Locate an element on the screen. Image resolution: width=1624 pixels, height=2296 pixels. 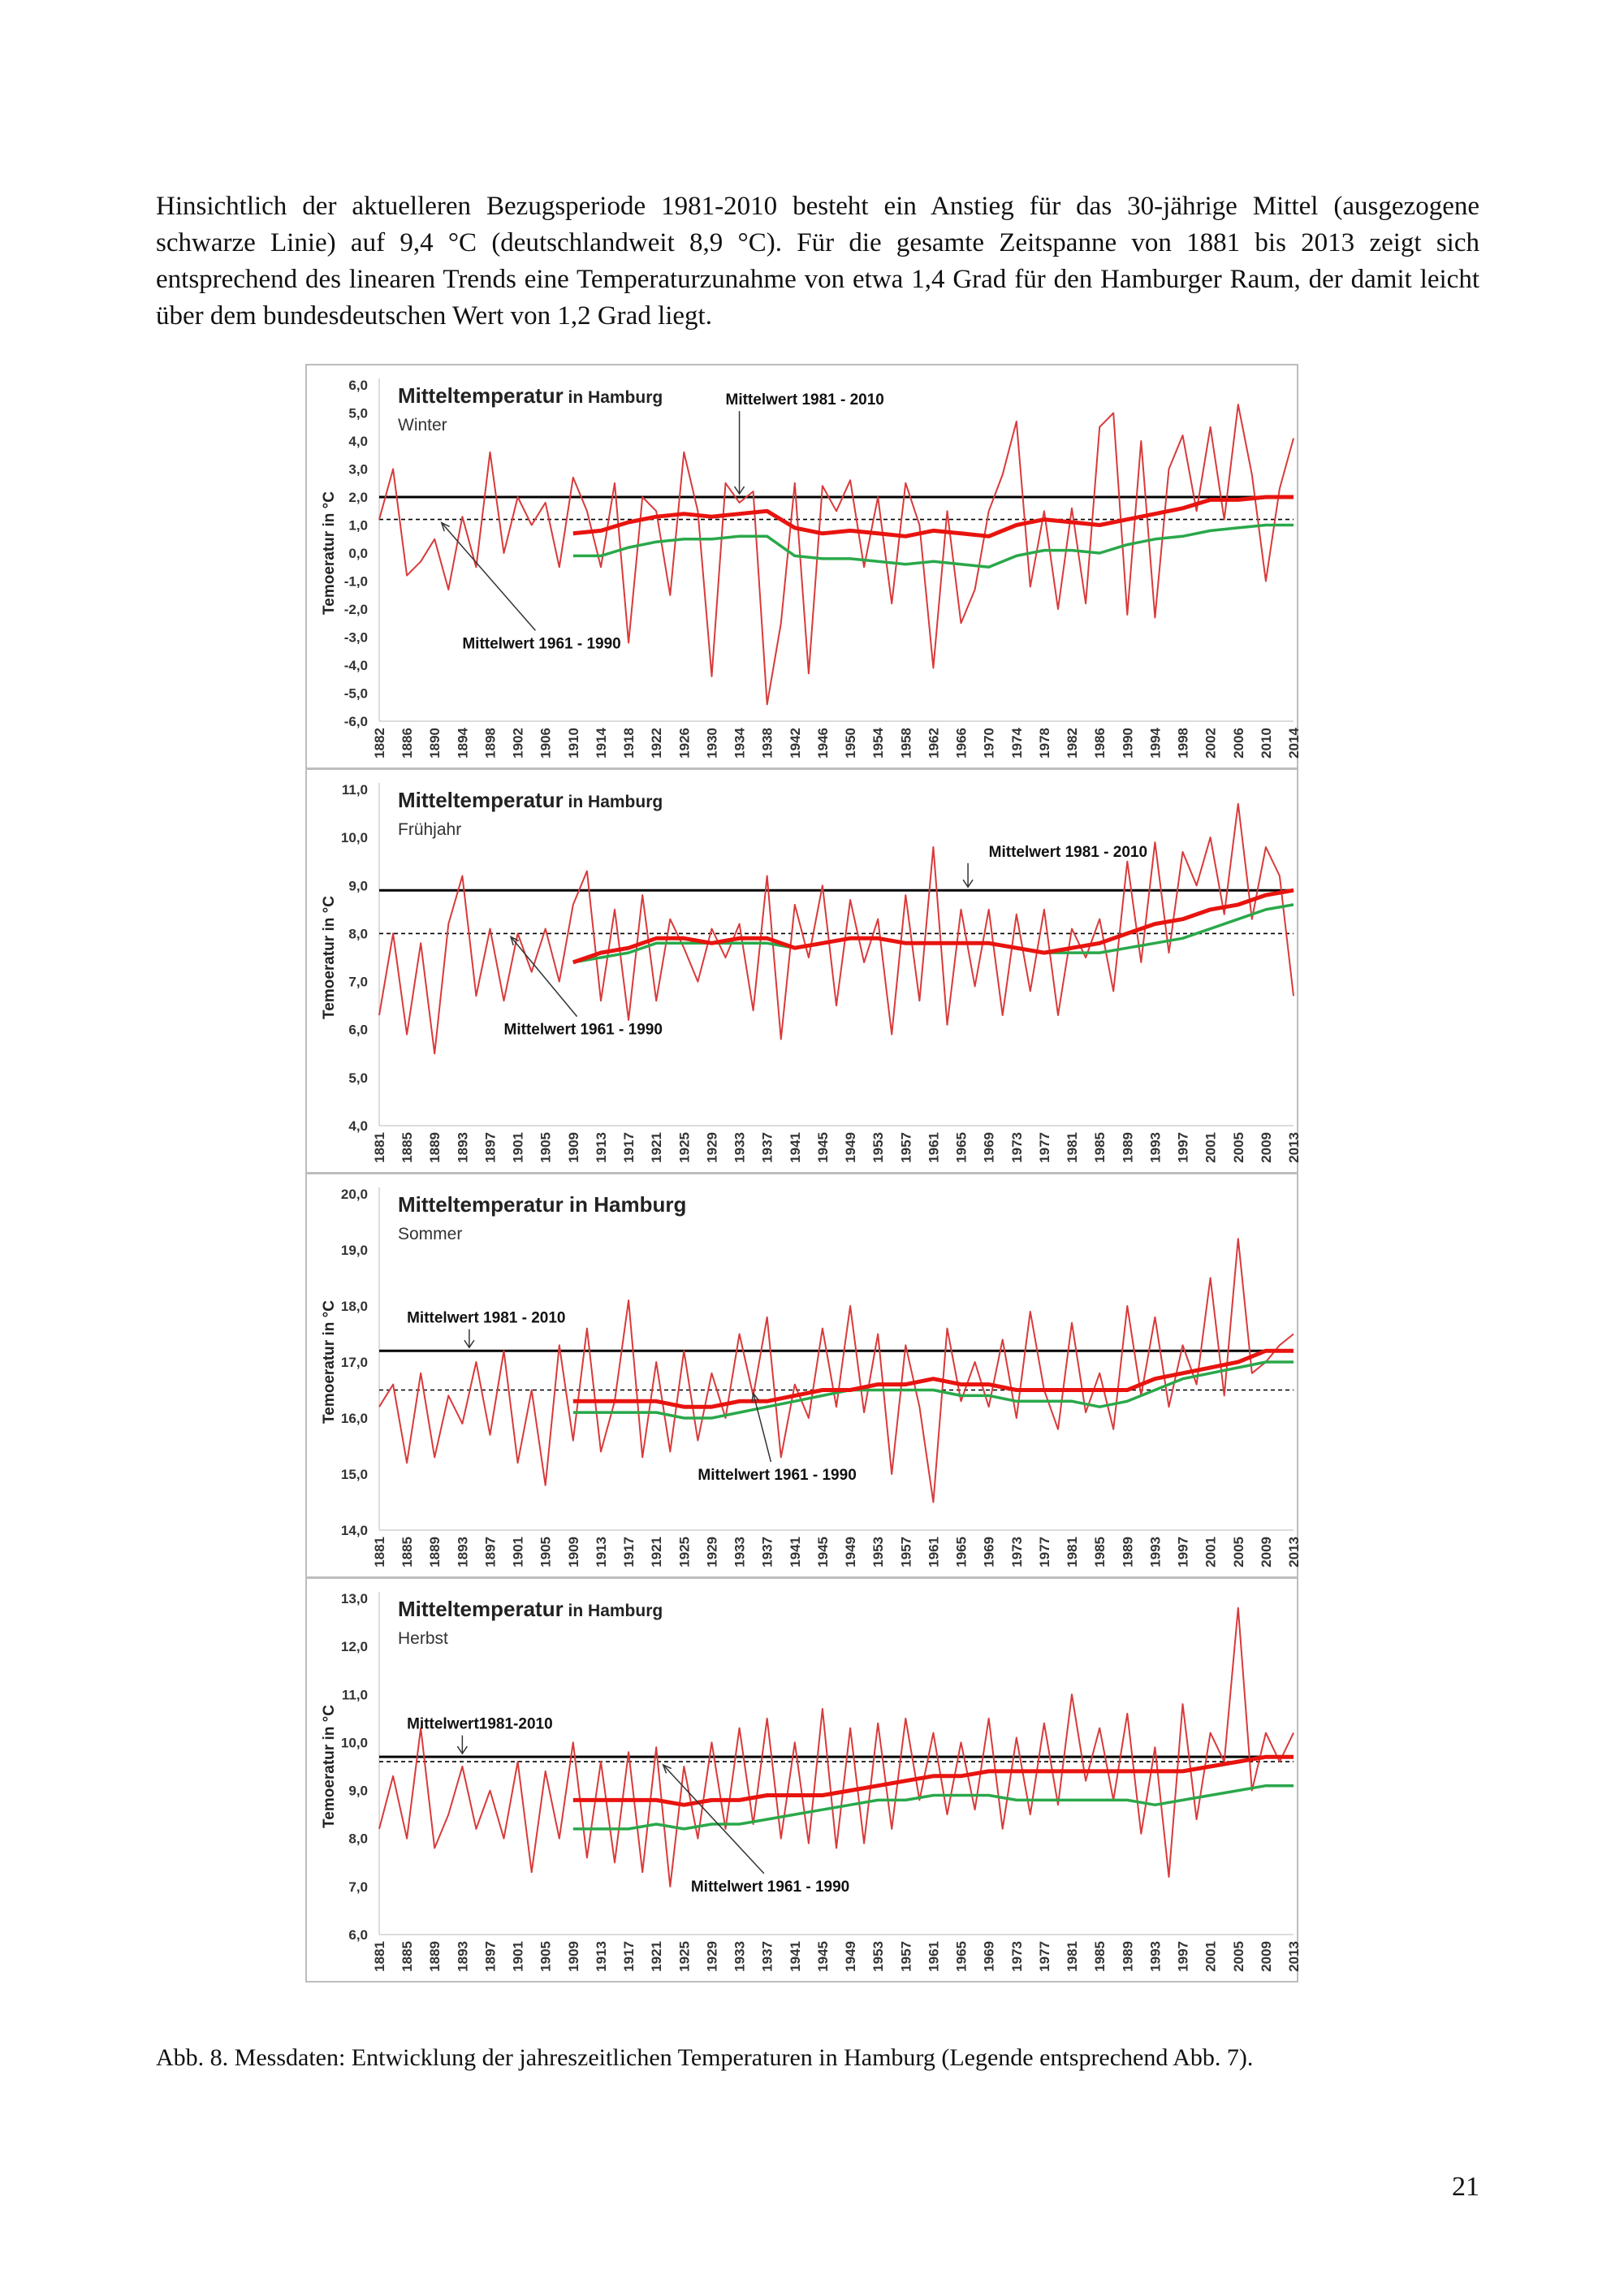
y-tick-label: -1,0 is located at coordinates (356, 582).